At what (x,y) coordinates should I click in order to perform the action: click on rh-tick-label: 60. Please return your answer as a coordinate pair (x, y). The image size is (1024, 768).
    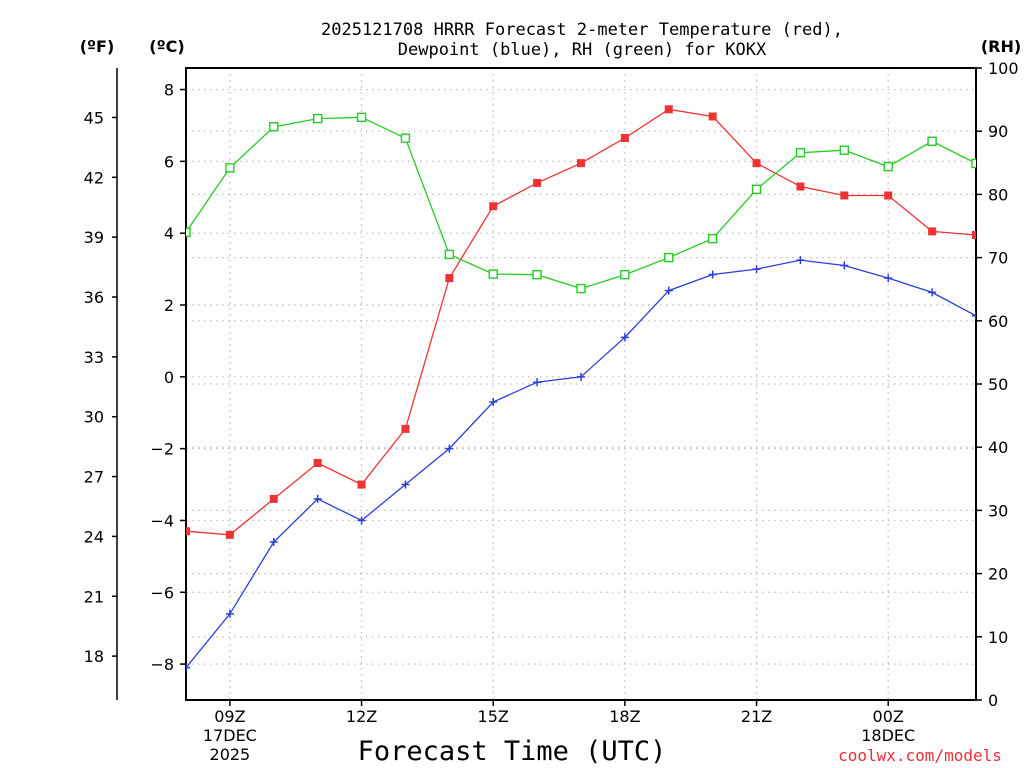
    Looking at the image, I should click on (998, 321).